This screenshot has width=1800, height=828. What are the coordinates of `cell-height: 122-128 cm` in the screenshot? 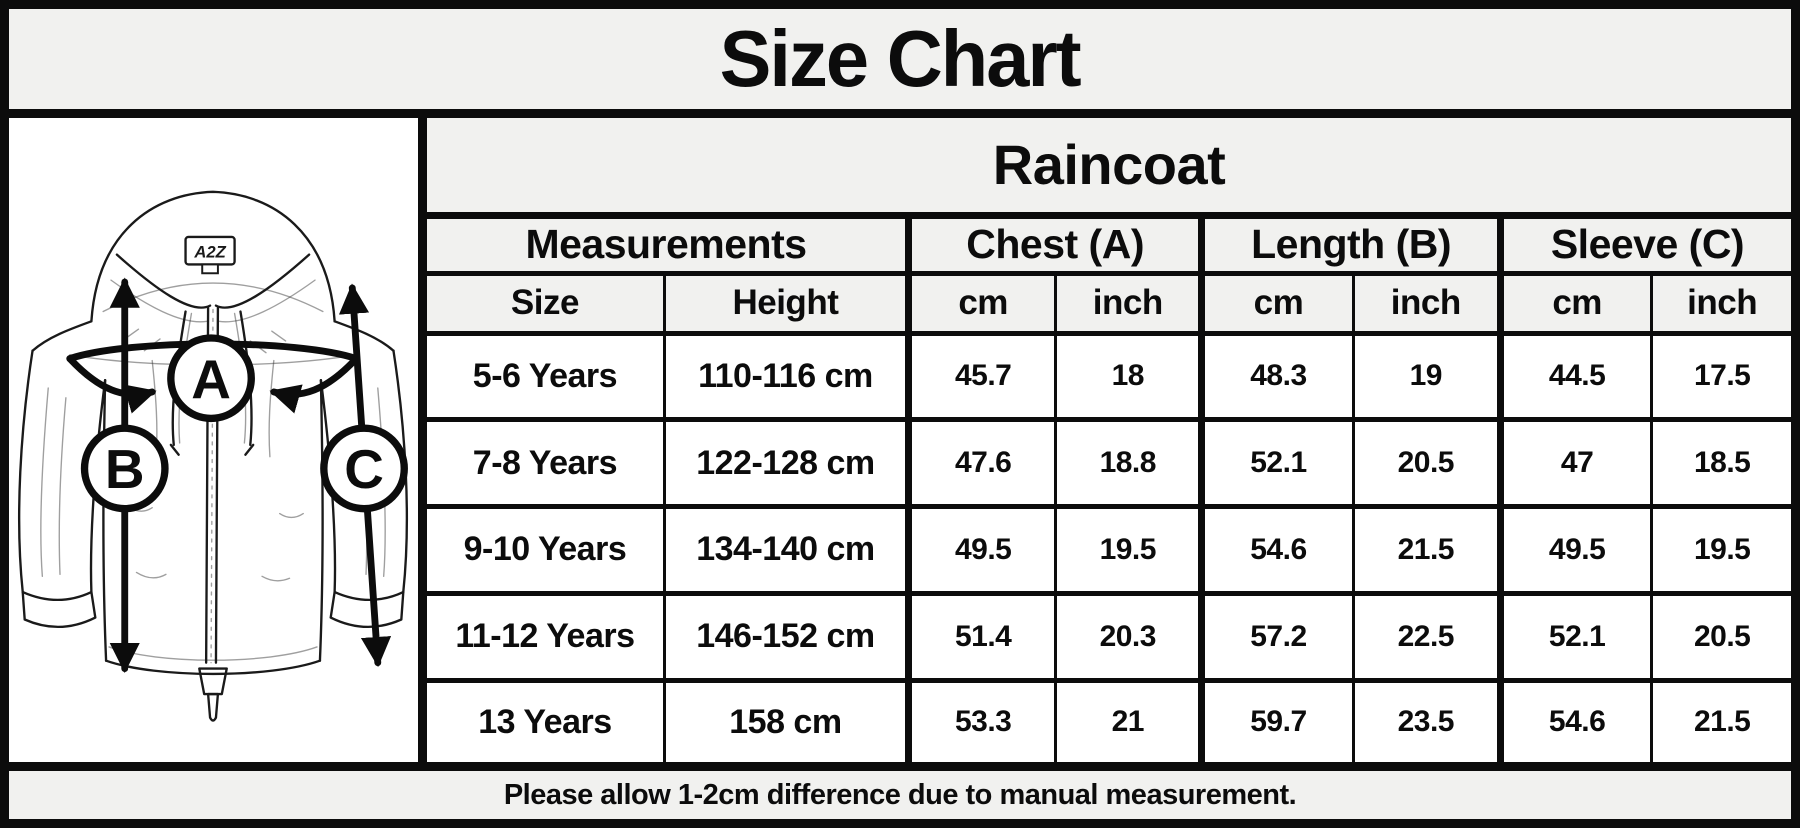 It's located at (786, 464).